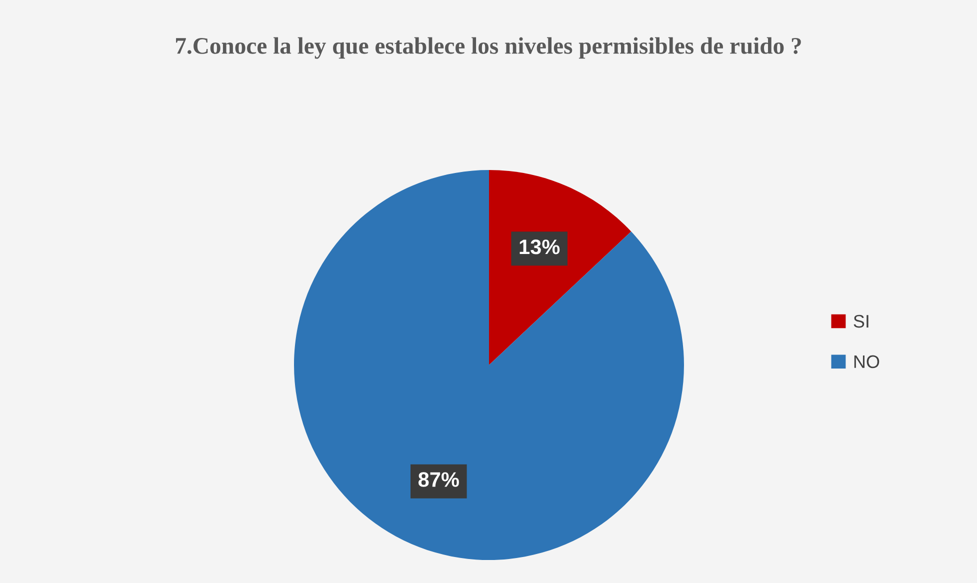 This screenshot has width=977, height=583. What do you see at coordinates (488, 48) in the screenshot?
I see `chart-title: 7.Conoce la ley que establece los niveles permisibles de ruido ?` at bounding box center [488, 48].